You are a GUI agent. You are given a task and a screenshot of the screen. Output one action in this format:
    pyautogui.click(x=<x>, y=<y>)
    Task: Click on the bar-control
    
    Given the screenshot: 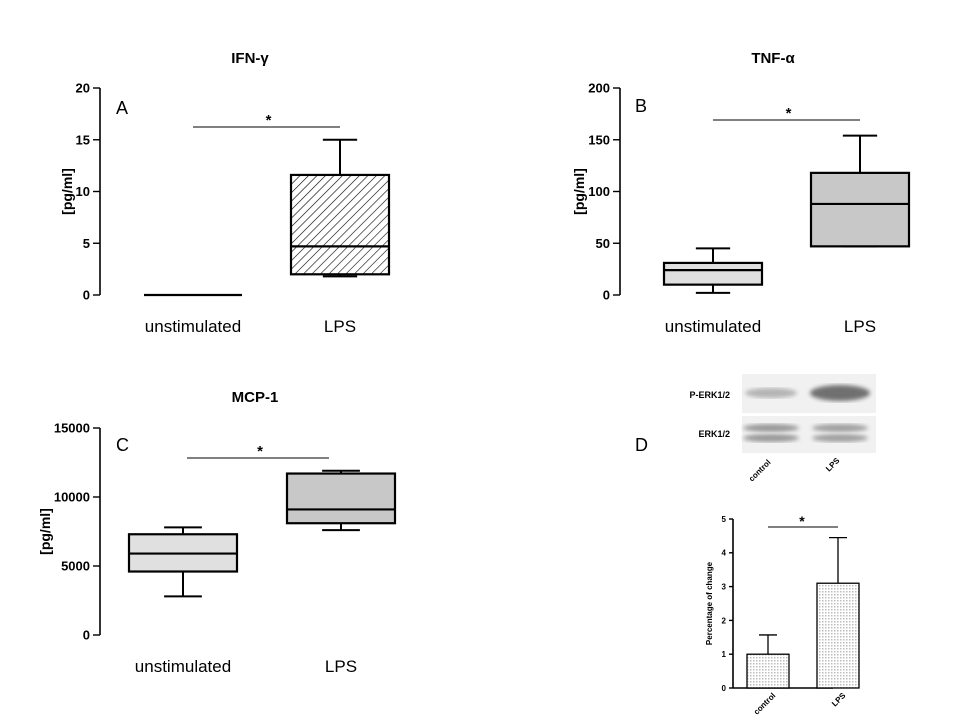 What is the action you would take?
    pyautogui.click(x=768, y=671)
    